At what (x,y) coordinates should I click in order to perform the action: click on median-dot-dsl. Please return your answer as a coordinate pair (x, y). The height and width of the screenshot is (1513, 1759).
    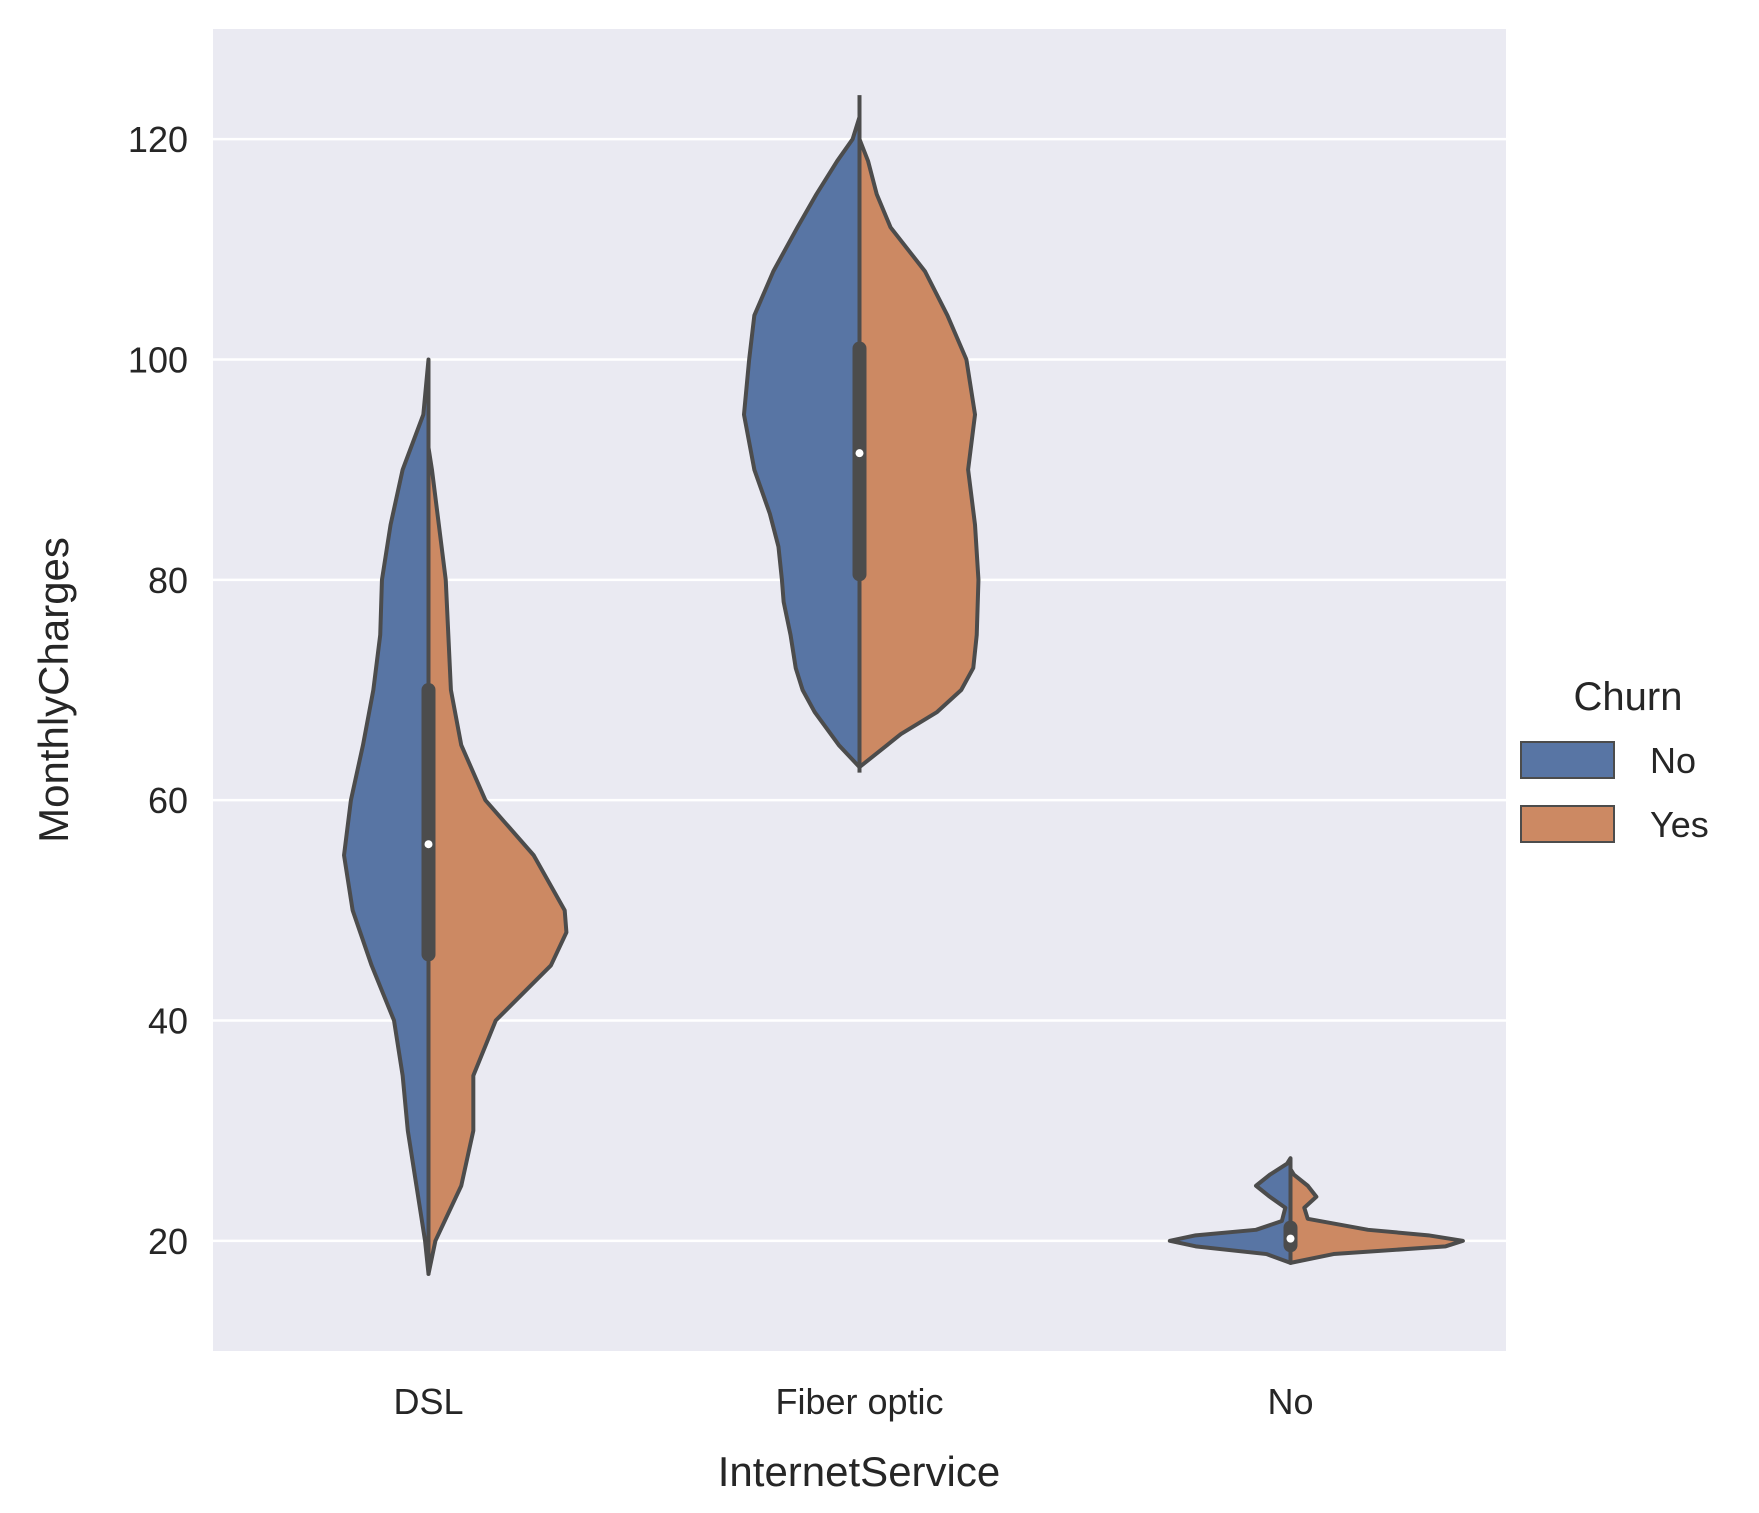
    Looking at the image, I should click on (428, 844).